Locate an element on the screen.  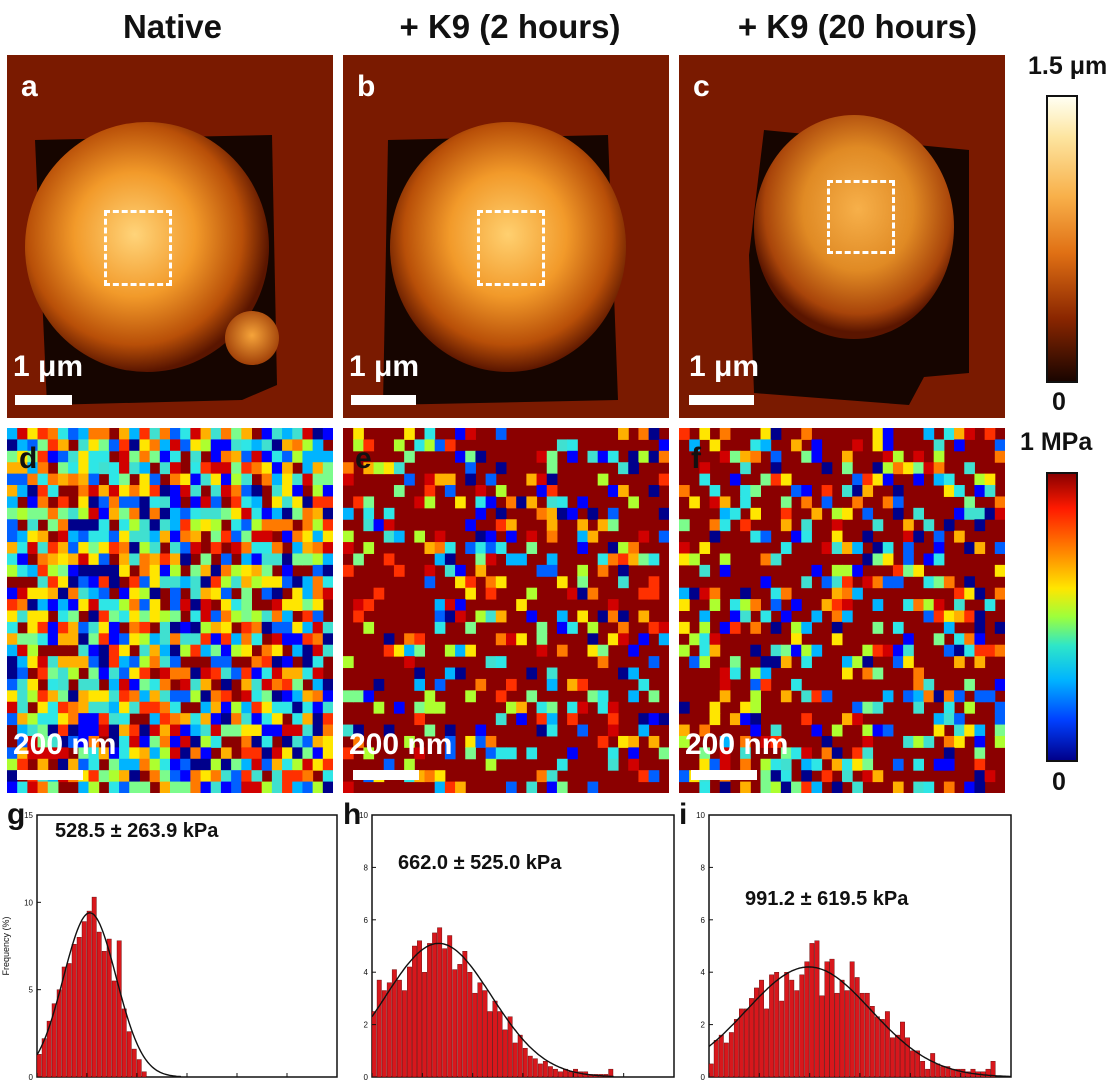
scale-bar-c is located at coordinates (721, 400).